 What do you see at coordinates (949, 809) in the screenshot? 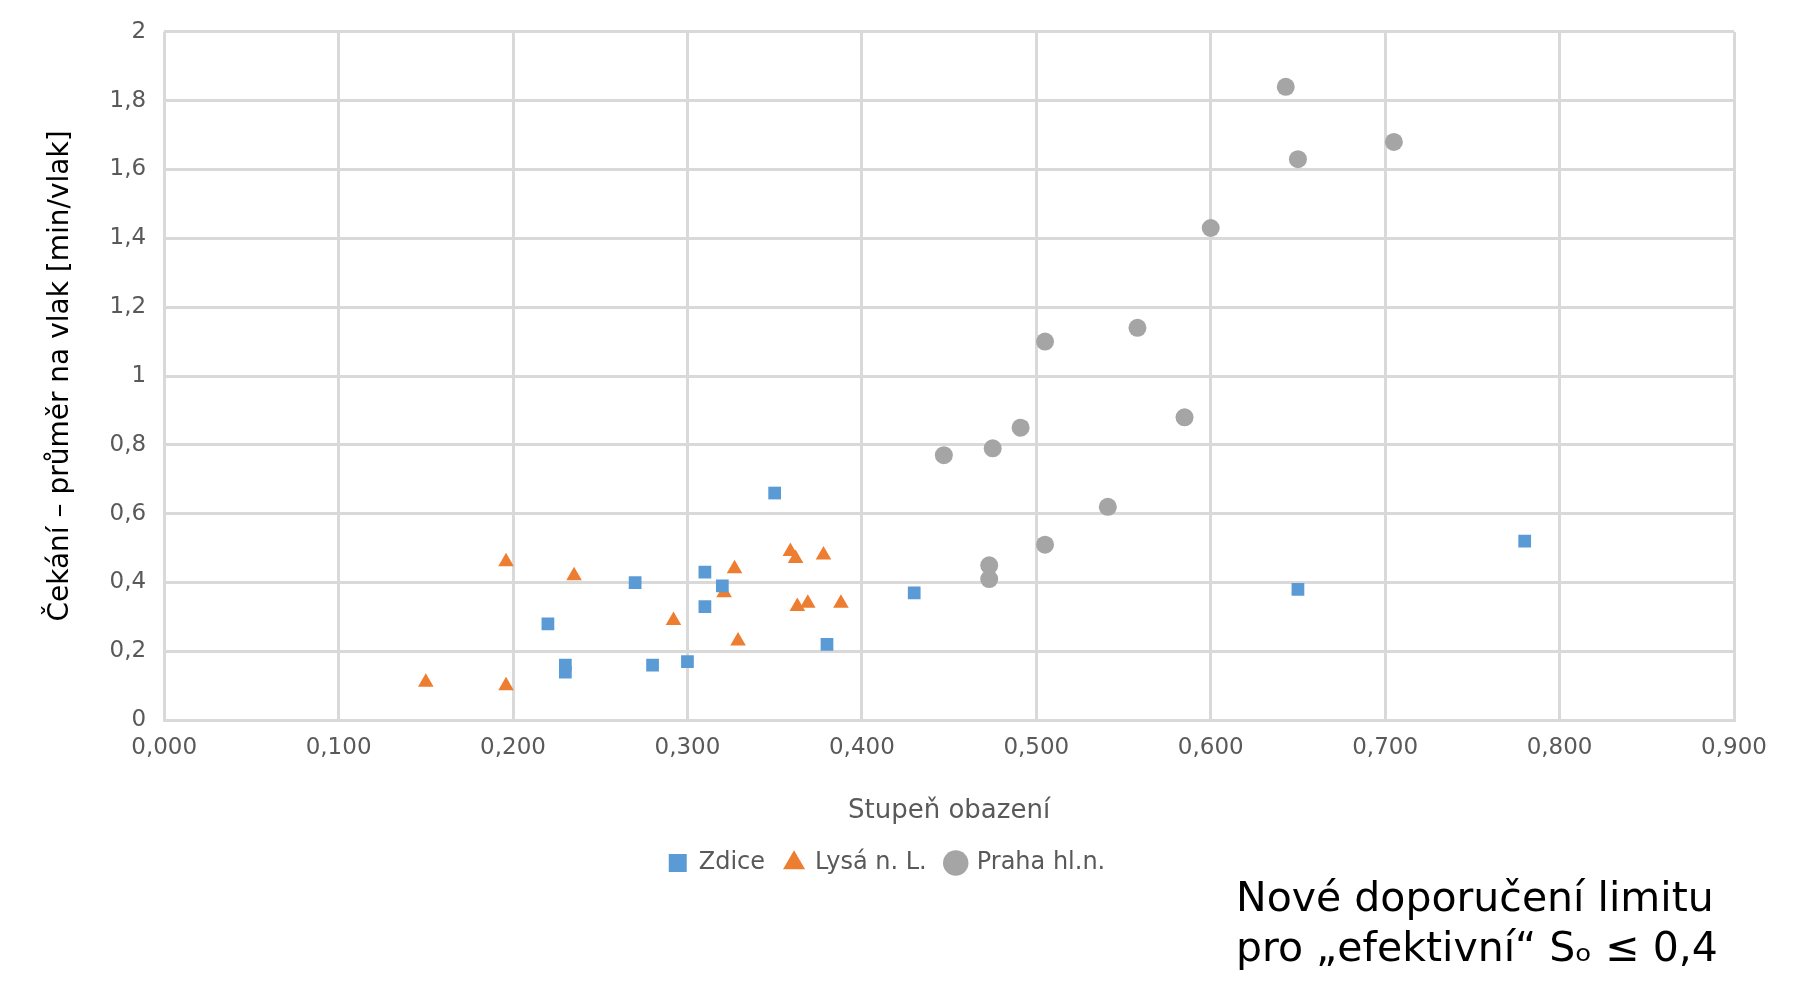
I see `x-axis-title: Stupeň obazení` at bounding box center [949, 809].